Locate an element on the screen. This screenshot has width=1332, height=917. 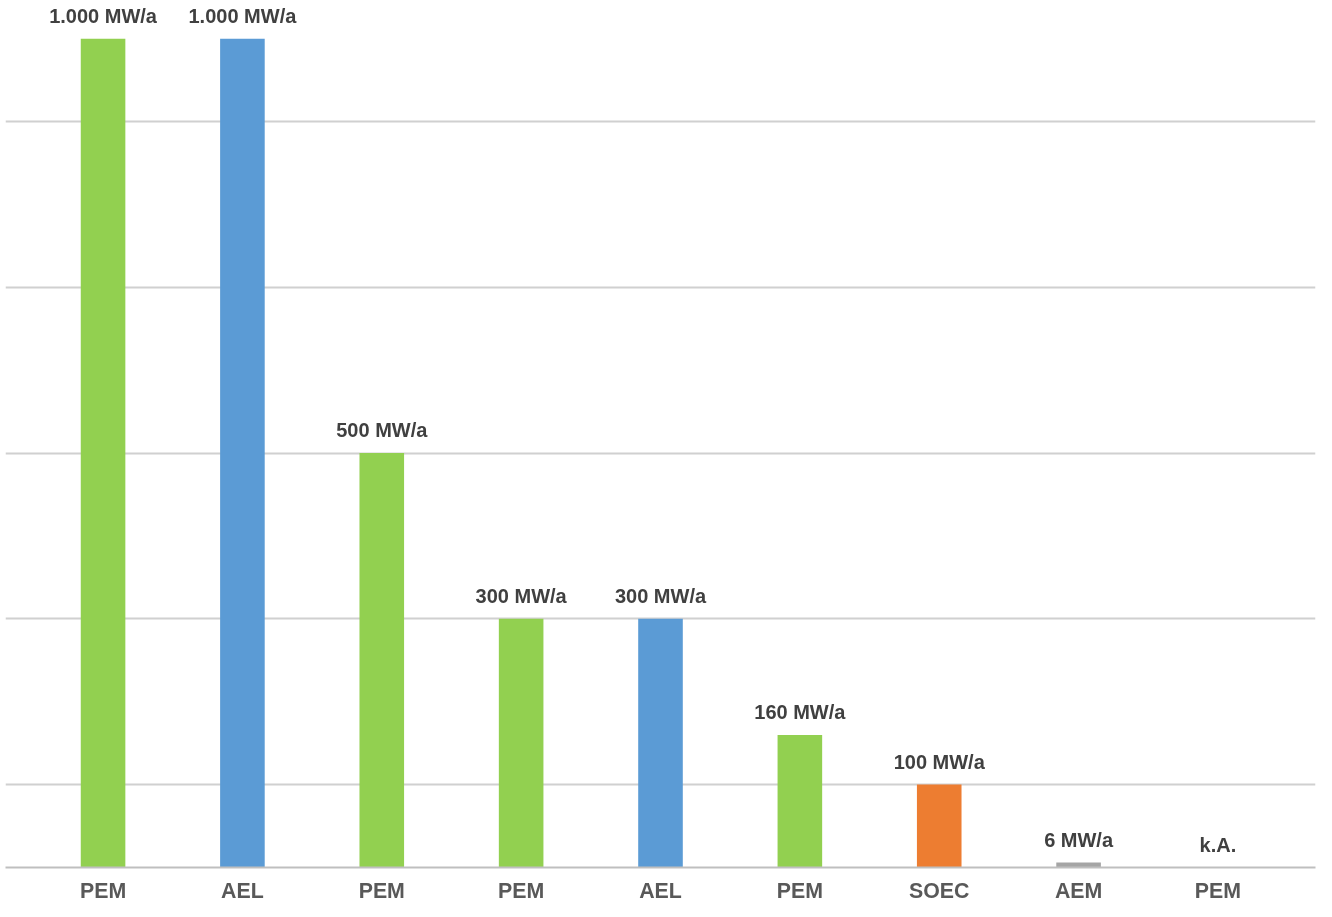
data-label: 100 MW/a is located at coordinates (939, 761).